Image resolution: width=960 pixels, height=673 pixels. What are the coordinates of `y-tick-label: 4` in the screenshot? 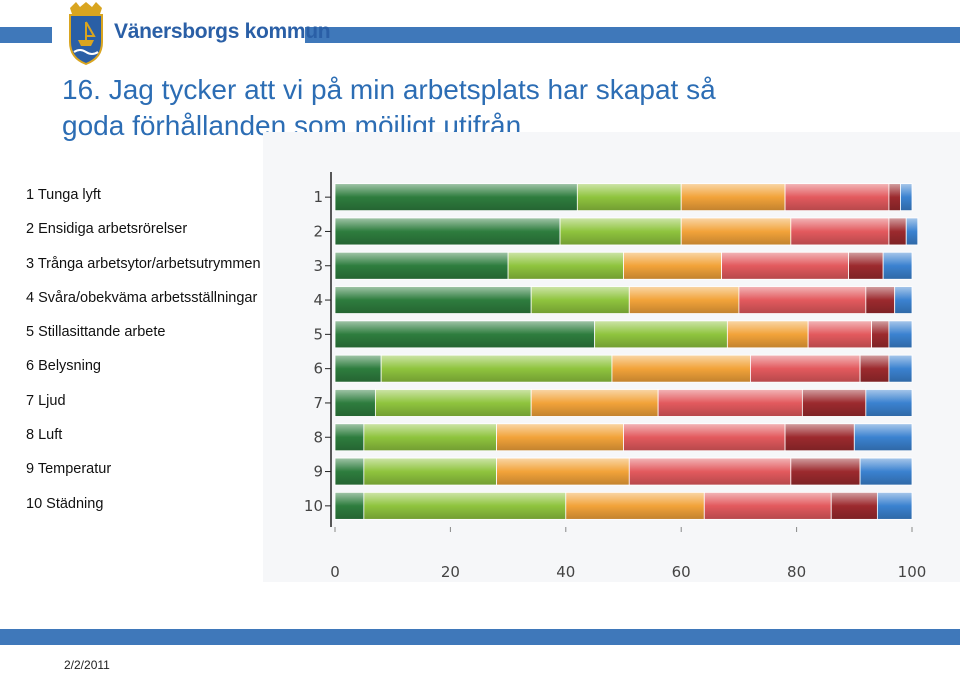 It's located at (318, 300).